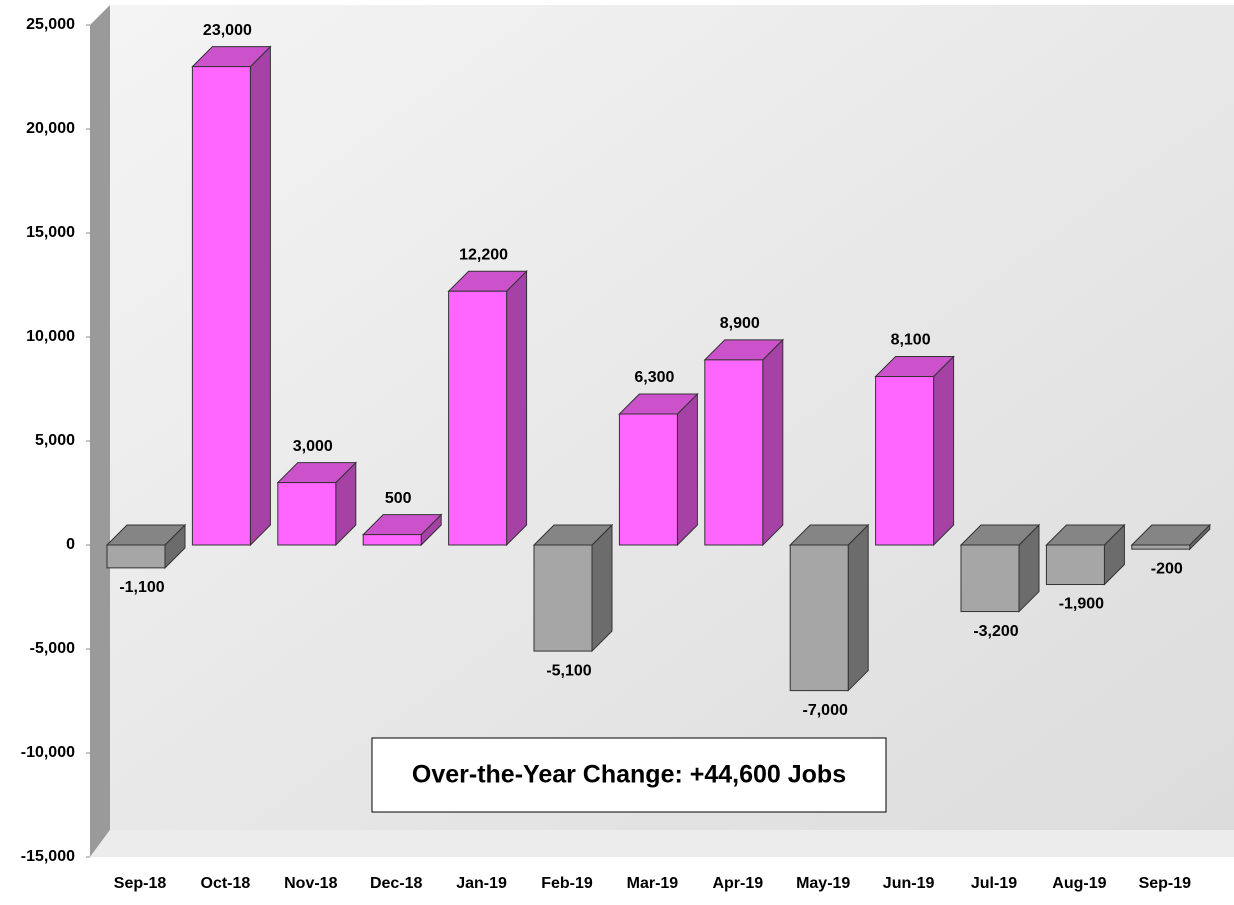 Image resolution: width=1234 pixels, height=905 pixels. What do you see at coordinates (48, 752) in the screenshot?
I see `y-tick-label: -10,000` at bounding box center [48, 752].